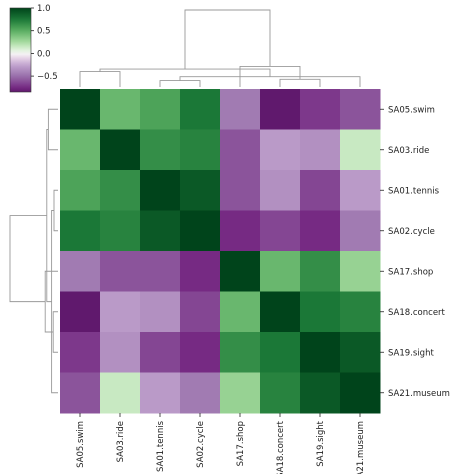 The height and width of the screenshot is (474, 474). I want to click on heatmap-cell-SA03.ride-SA18.concert, so click(280, 150).